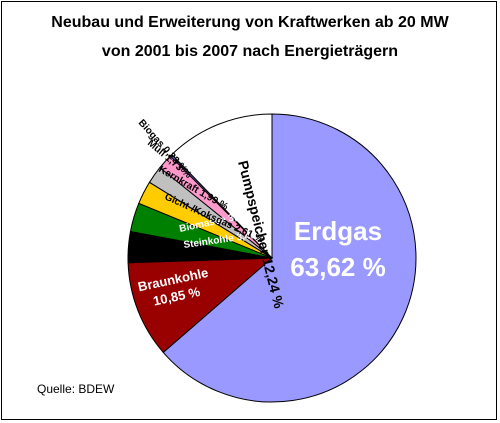 The width and height of the screenshot is (500, 423). Describe the element at coordinates (76, 389) in the screenshot. I see `source-note: Quelle: BDEW` at that location.